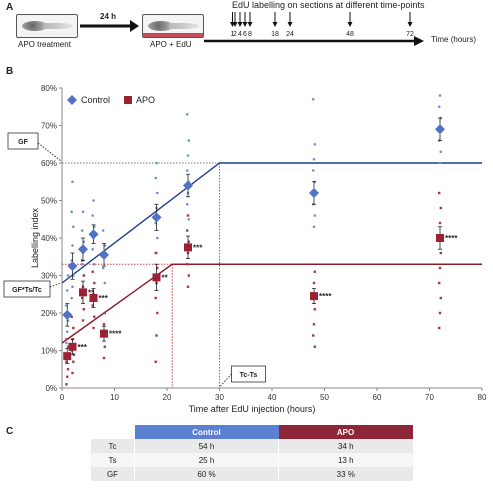 Image resolution: width=493 pixels, height=500 pixels. What do you see at coordinates (206, 460) in the screenshot?
I see `table-cell: 25 h` at bounding box center [206, 460].